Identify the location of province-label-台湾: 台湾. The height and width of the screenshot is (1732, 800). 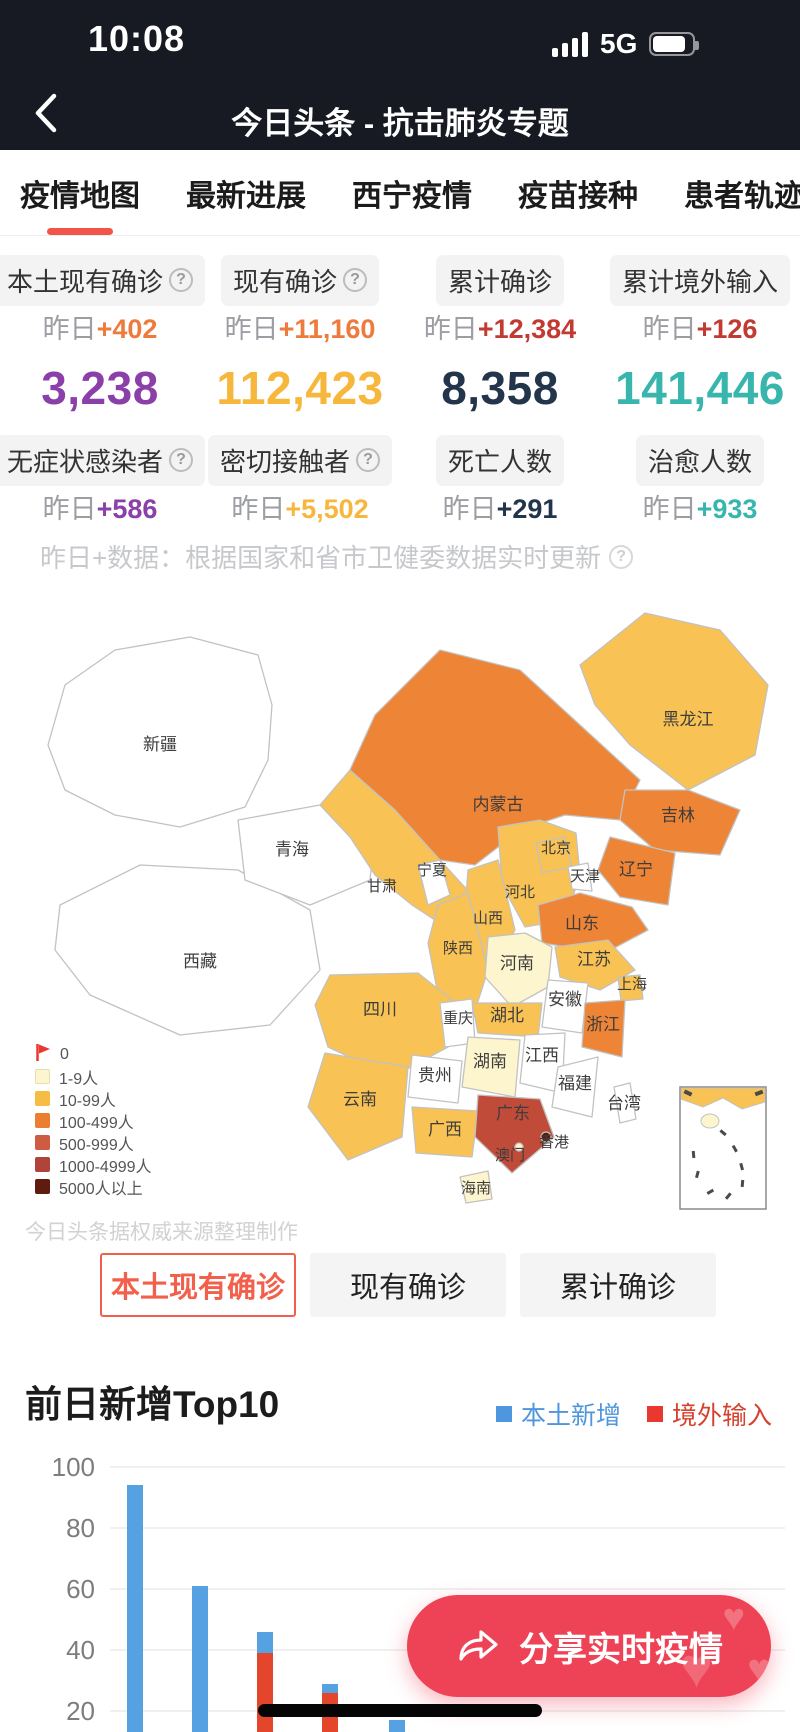
(624, 1103).